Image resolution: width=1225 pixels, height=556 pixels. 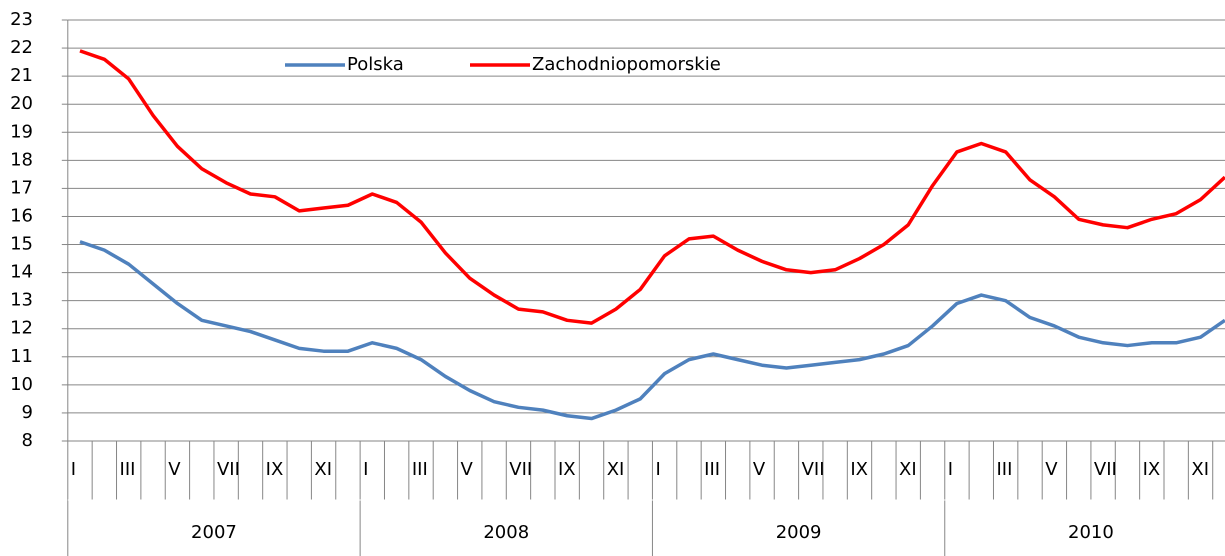 I want to click on y-tick-label: 12, so click(x=21, y=328).